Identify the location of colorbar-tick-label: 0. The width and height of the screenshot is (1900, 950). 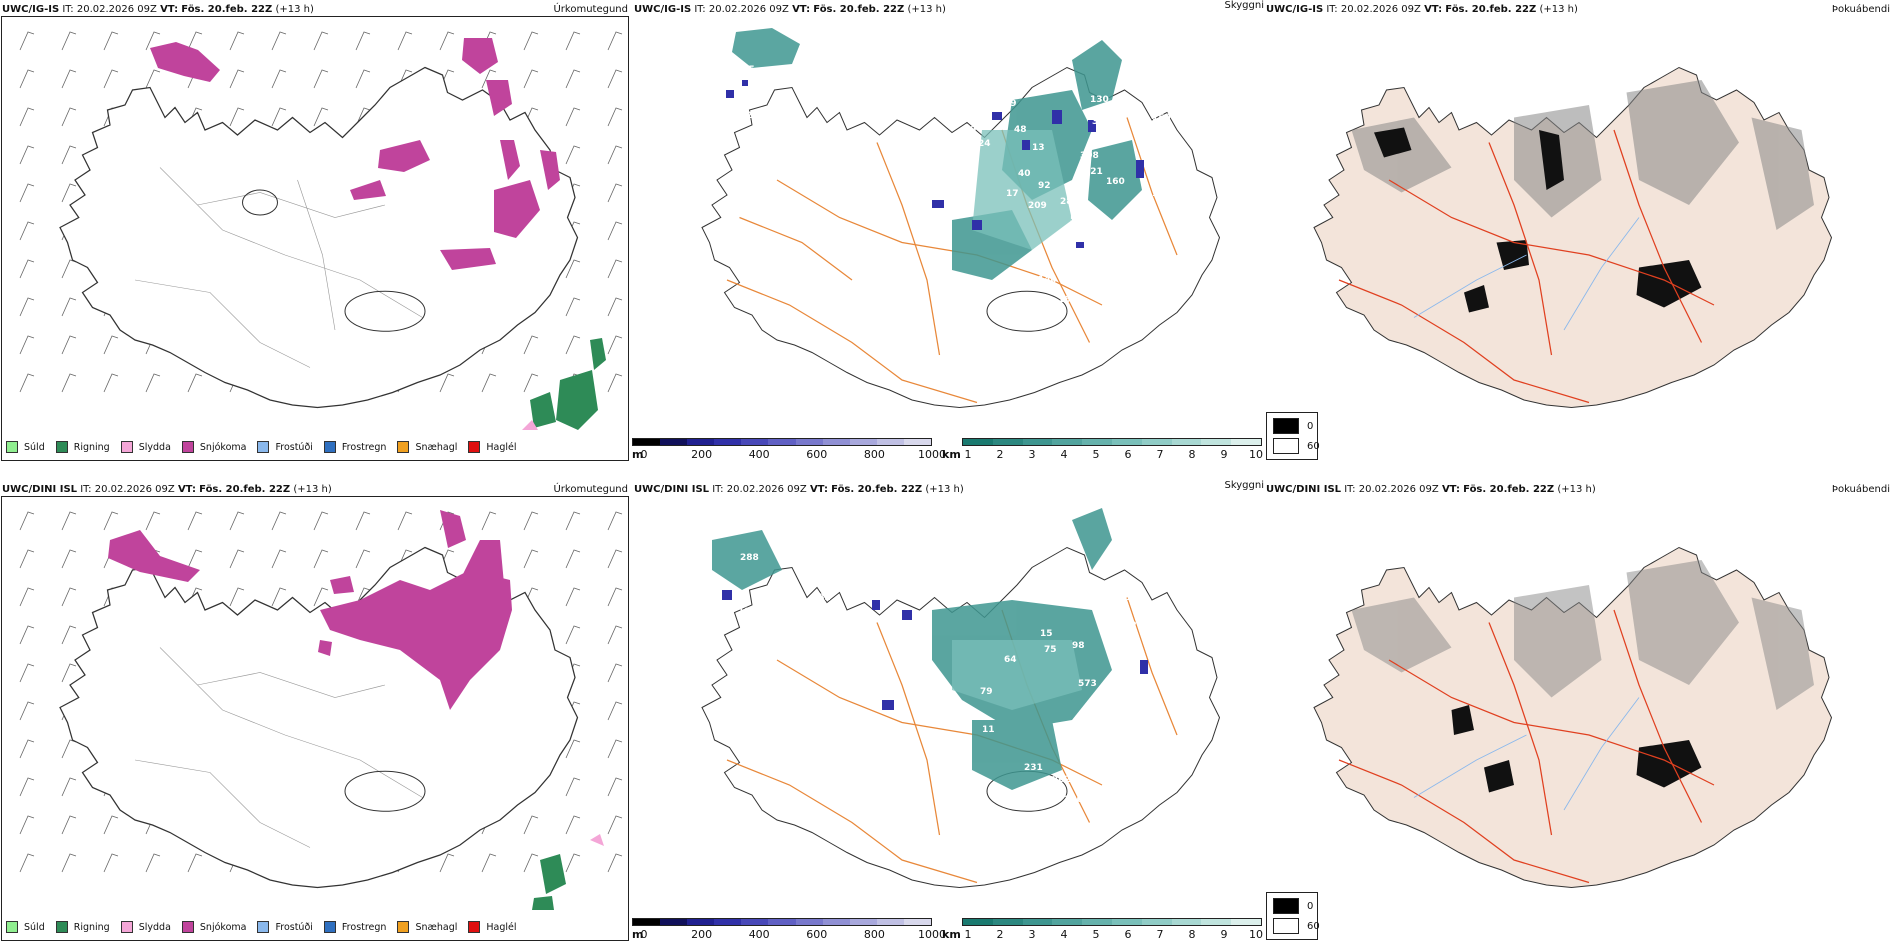
(644, 454).